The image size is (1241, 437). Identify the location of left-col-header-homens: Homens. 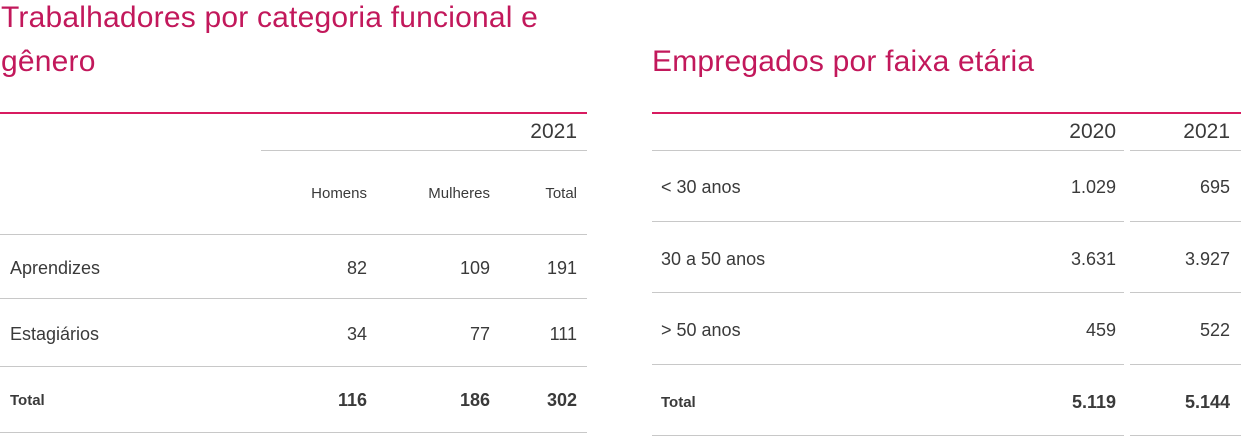
(339, 193).